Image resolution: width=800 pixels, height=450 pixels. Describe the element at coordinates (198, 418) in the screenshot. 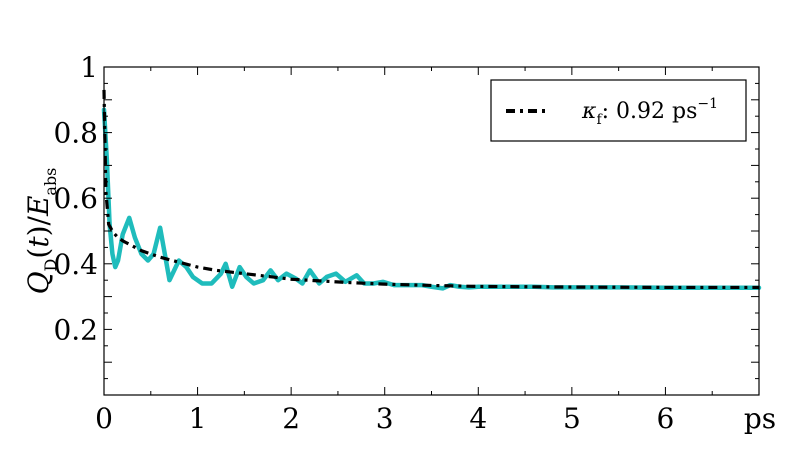

I see `x-tick-label: 1` at that location.